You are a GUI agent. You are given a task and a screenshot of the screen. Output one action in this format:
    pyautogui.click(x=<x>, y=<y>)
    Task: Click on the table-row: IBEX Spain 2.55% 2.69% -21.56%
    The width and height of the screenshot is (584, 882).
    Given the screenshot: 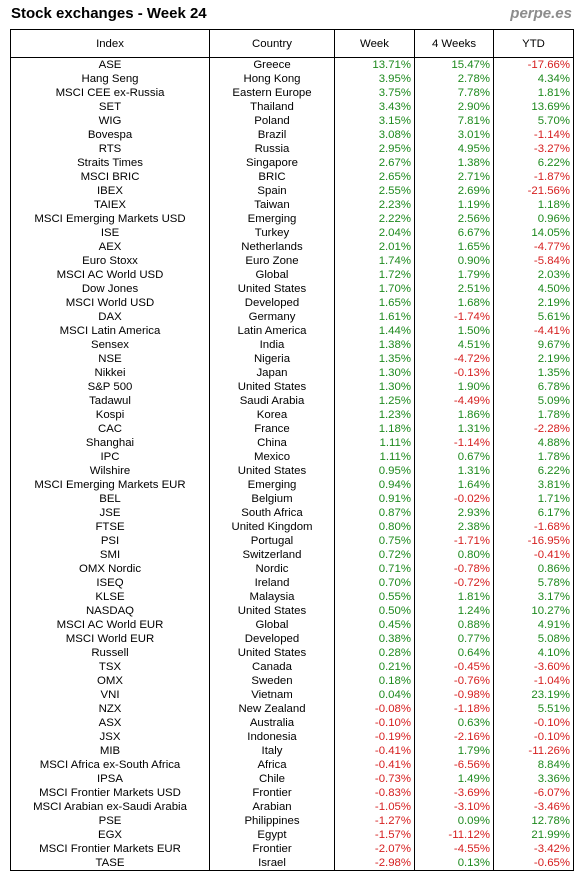 What is the action you would take?
    pyautogui.click(x=292, y=191)
    